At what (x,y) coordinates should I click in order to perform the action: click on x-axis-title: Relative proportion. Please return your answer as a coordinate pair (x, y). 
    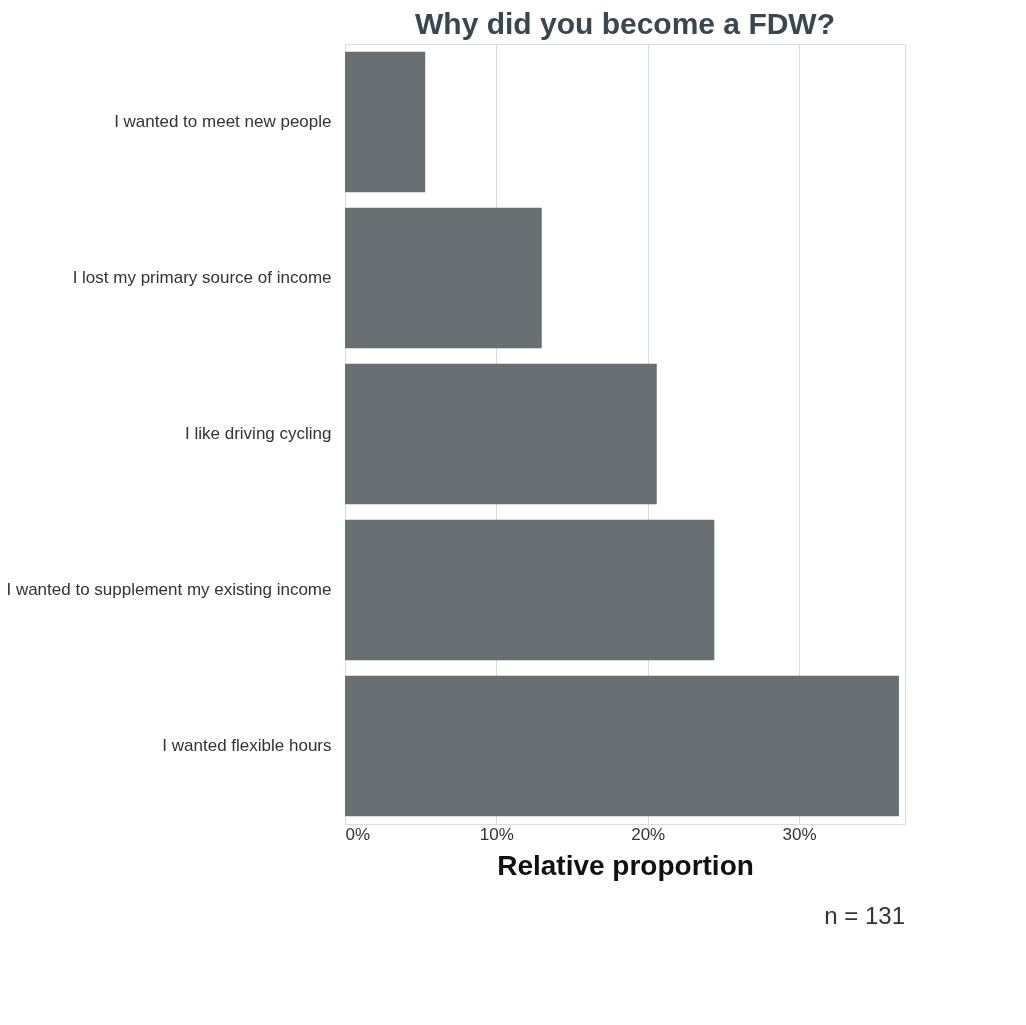
    Looking at the image, I should click on (625, 865).